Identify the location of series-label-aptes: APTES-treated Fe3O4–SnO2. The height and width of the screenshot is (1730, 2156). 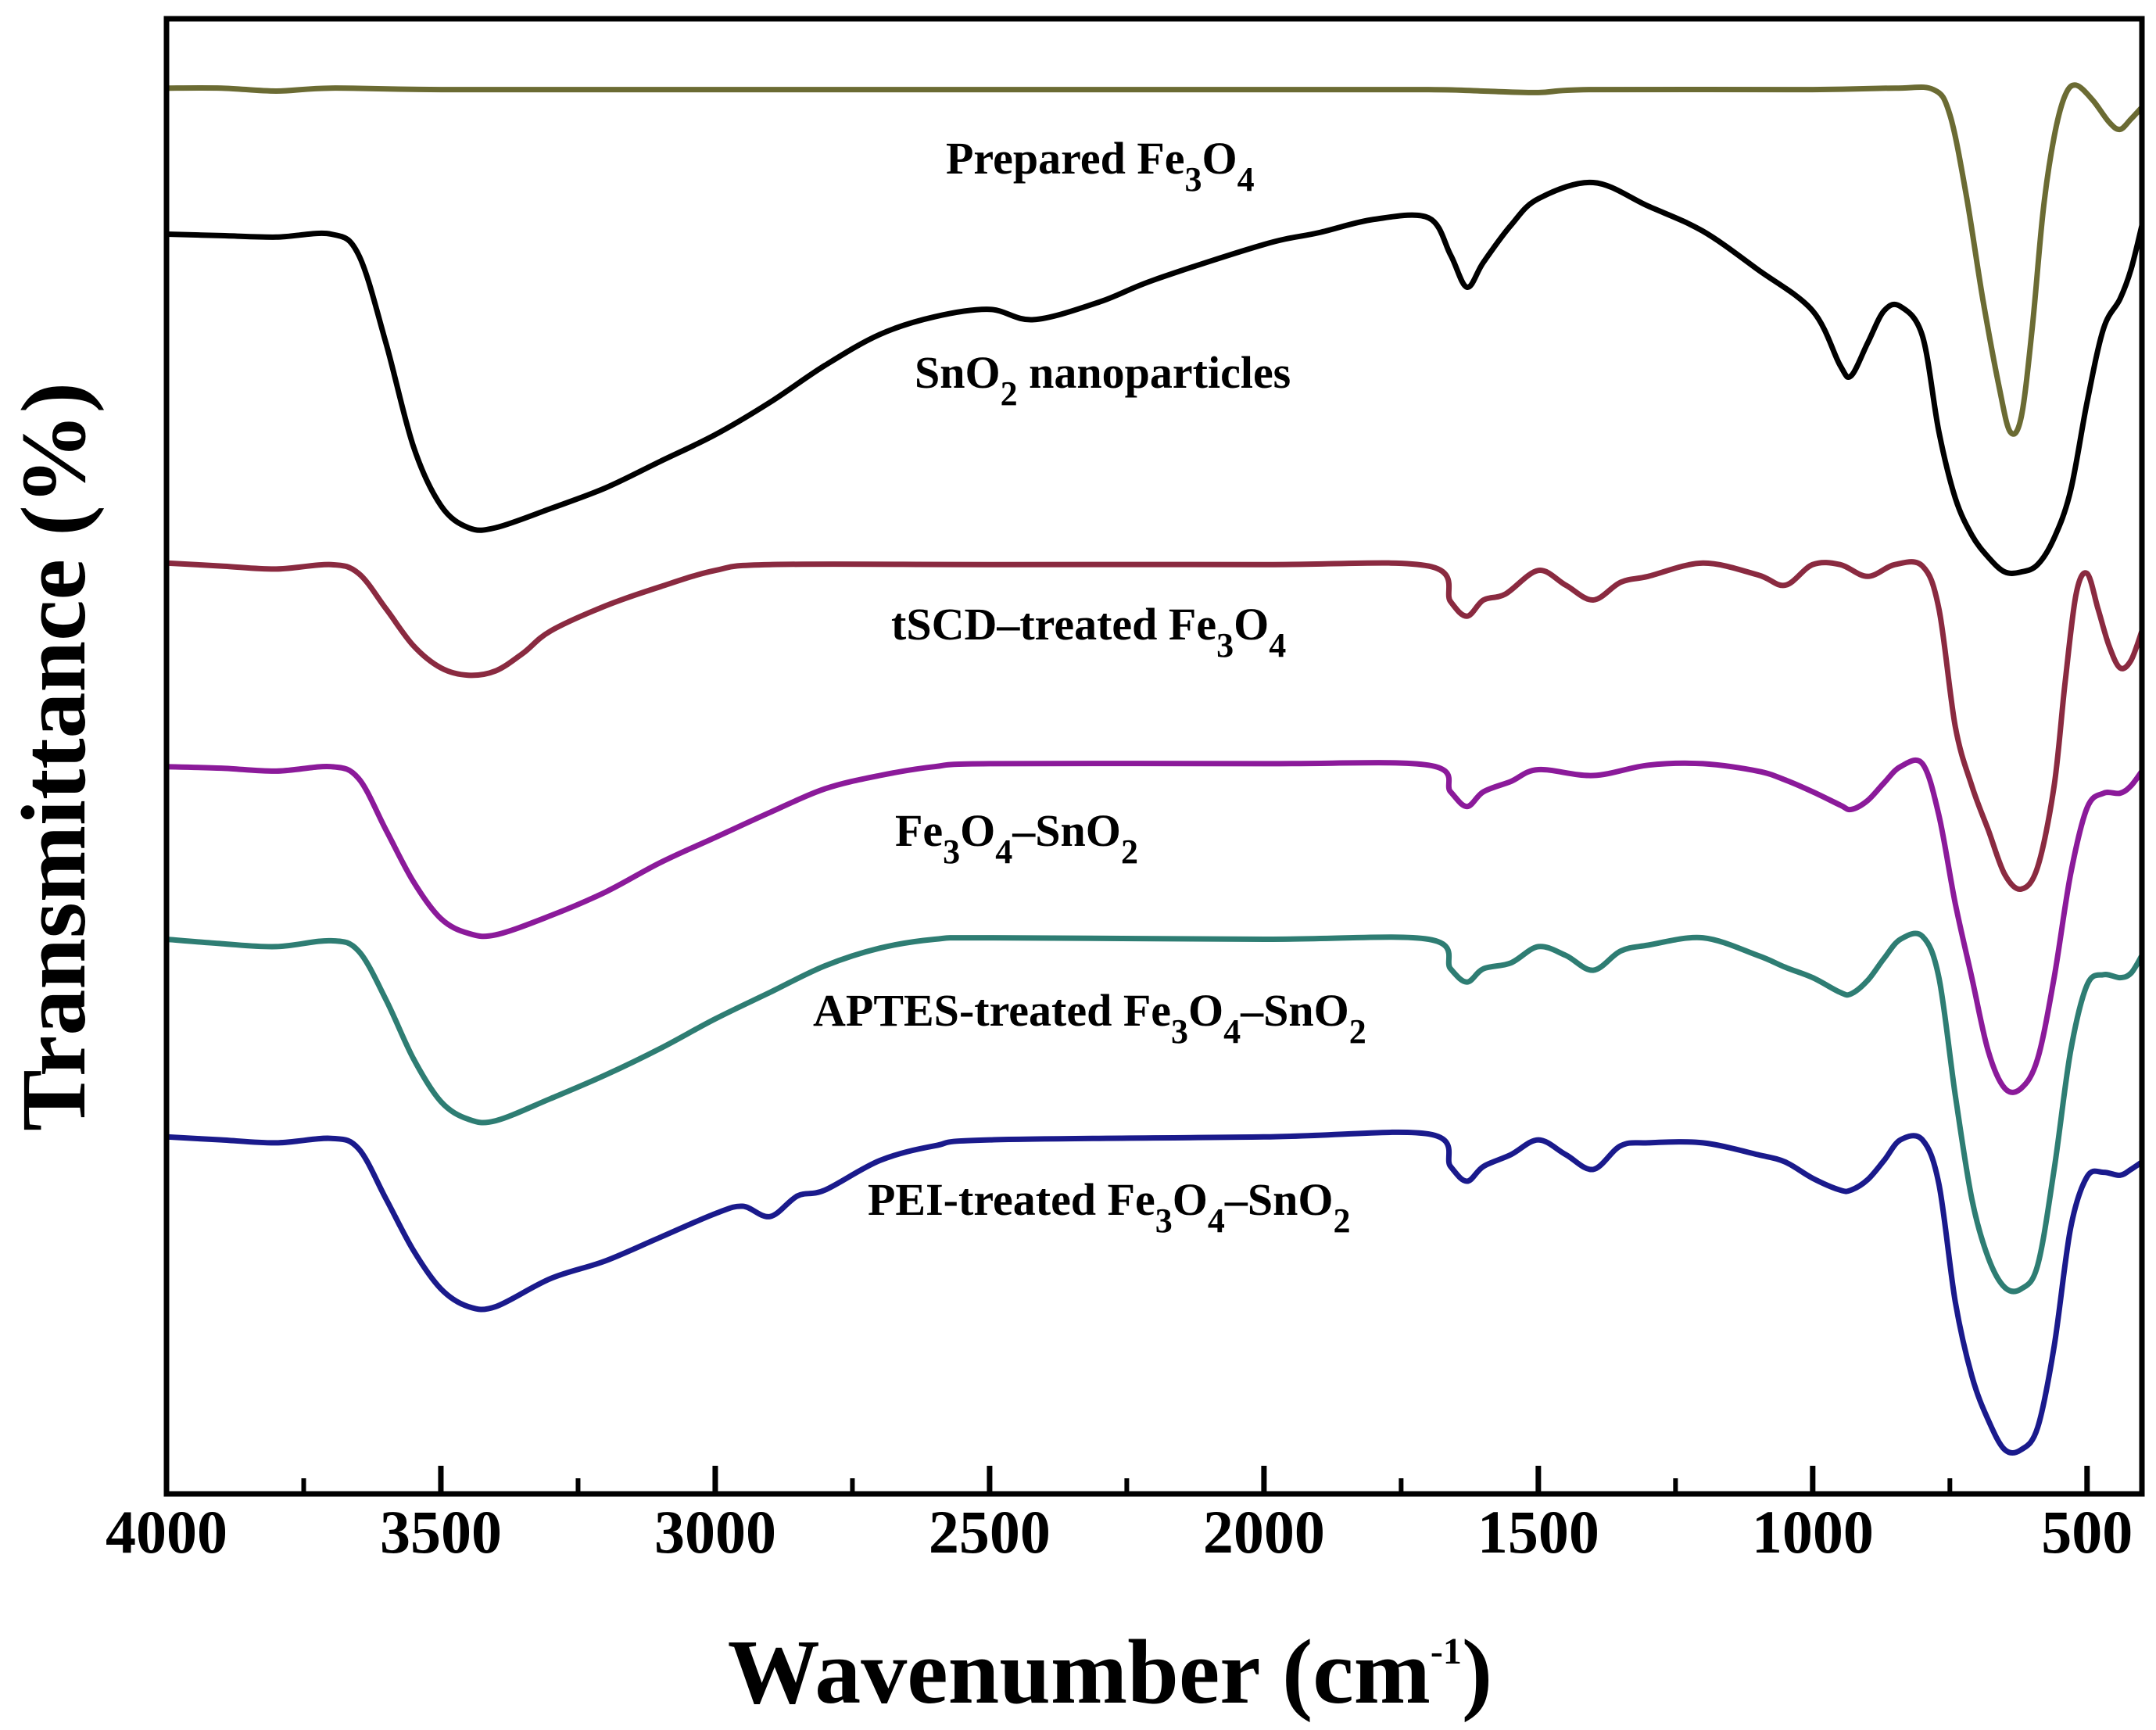
(1090, 1018).